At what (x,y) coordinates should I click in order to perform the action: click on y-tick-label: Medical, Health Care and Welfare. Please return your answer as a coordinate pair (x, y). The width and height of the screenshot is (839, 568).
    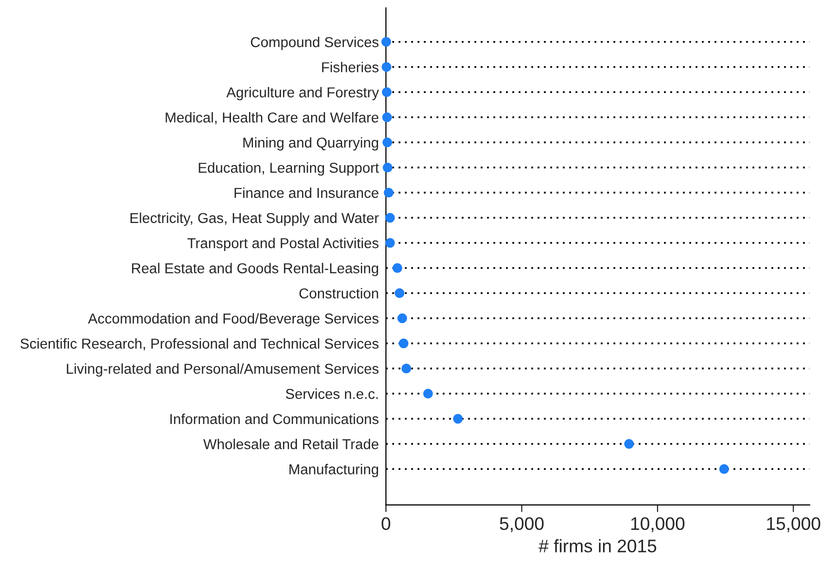
    Looking at the image, I should click on (272, 118).